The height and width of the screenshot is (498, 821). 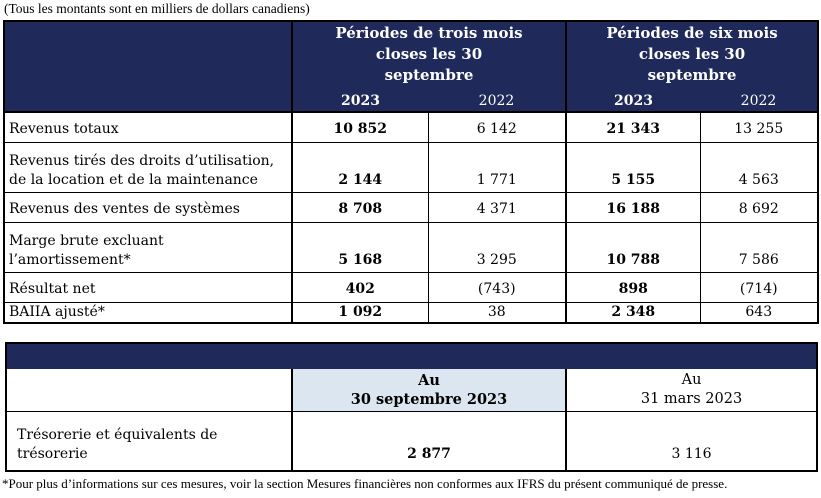 What do you see at coordinates (86, 240) in the screenshot?
I see `row-label-line: Marge brute excluant` at bounding box center [86, 240].